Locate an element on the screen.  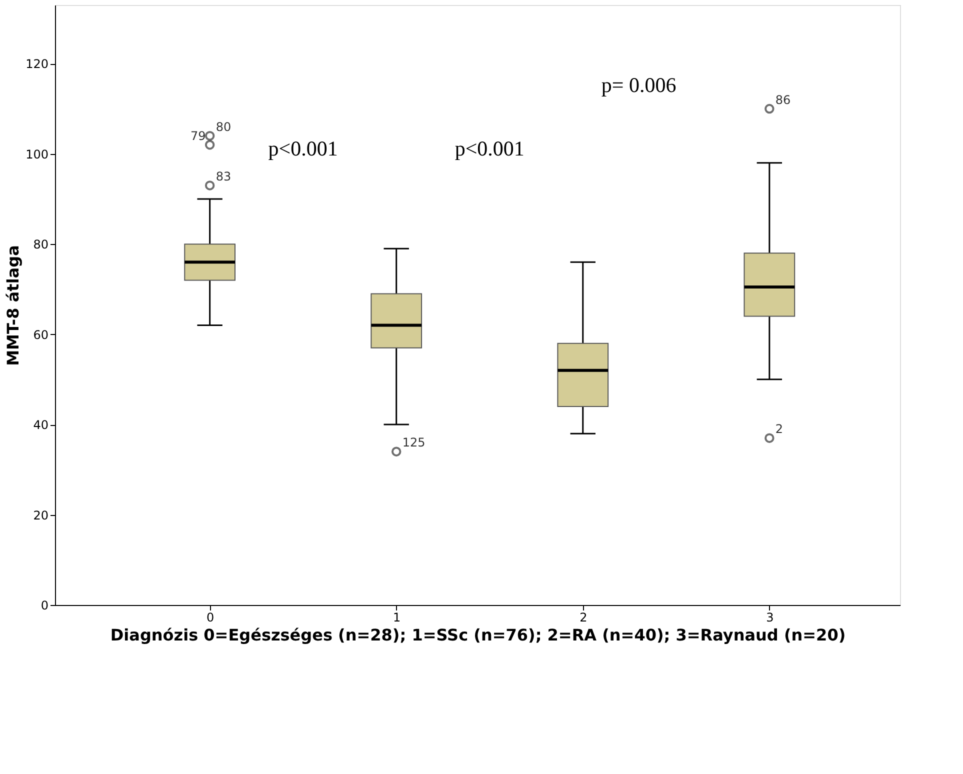
annotation: p= 0.006 is located at coordinates (638, 85).